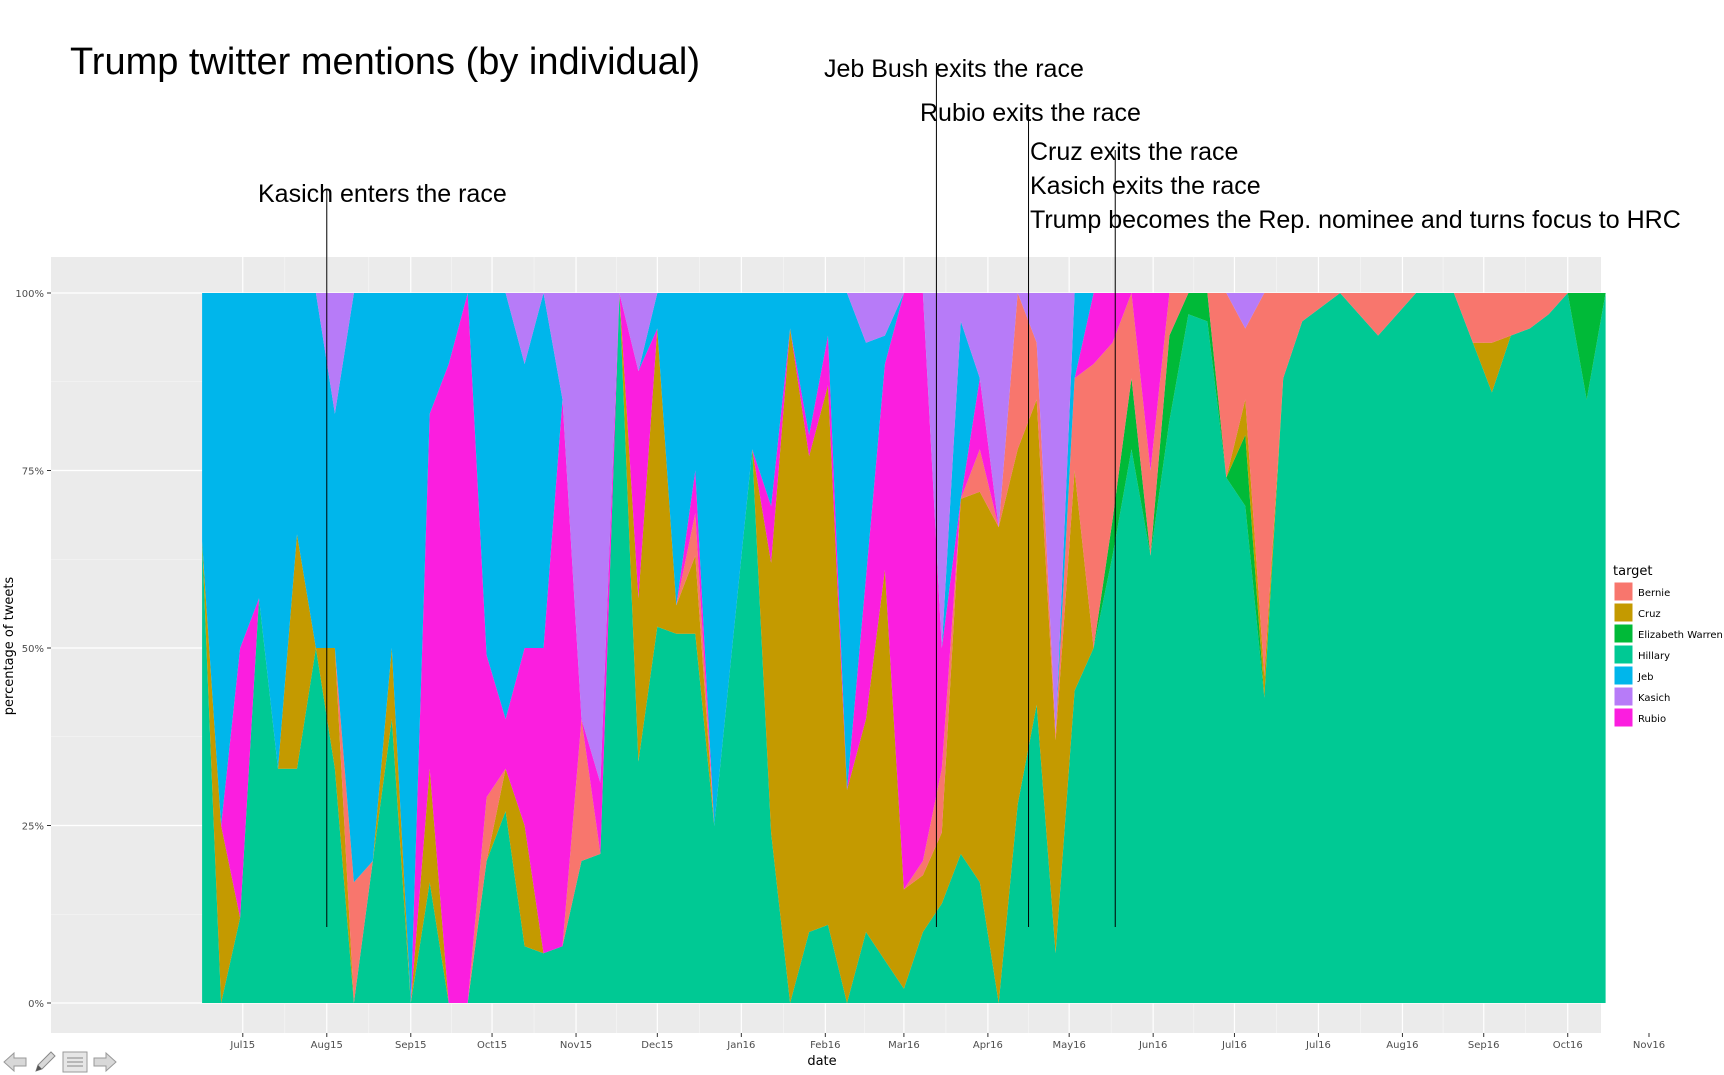  I want to click on pen-icon, so click(45, 1062).